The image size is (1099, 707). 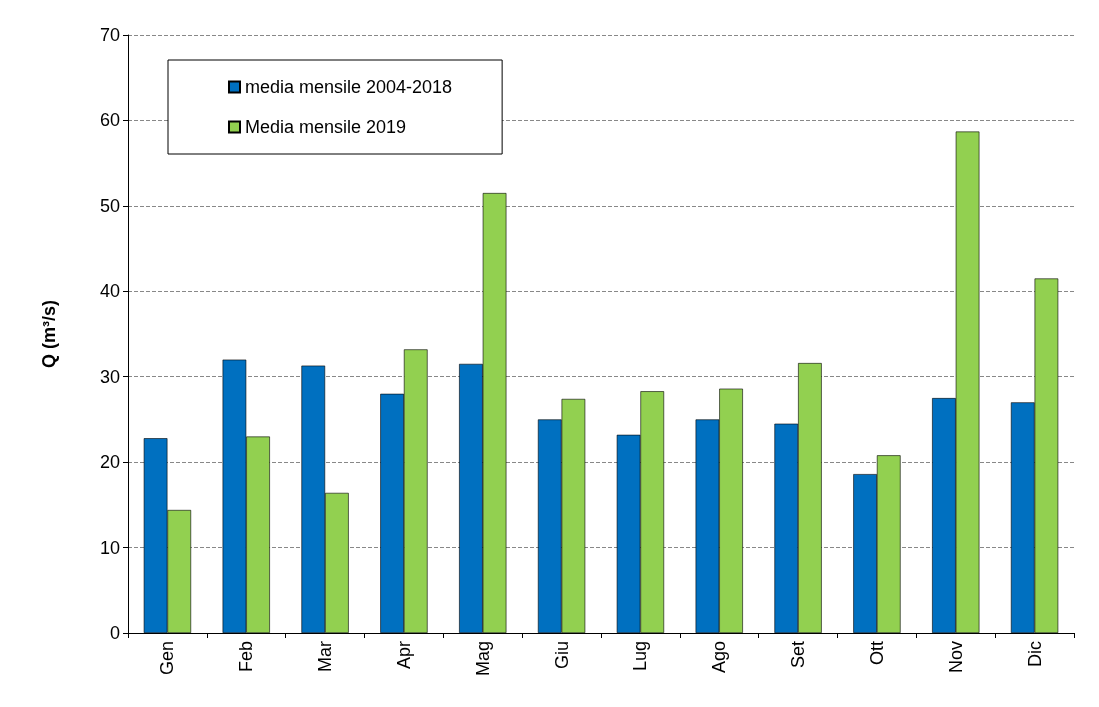 I want to click on y-tick-label: 70, so click(x=109, y=35).